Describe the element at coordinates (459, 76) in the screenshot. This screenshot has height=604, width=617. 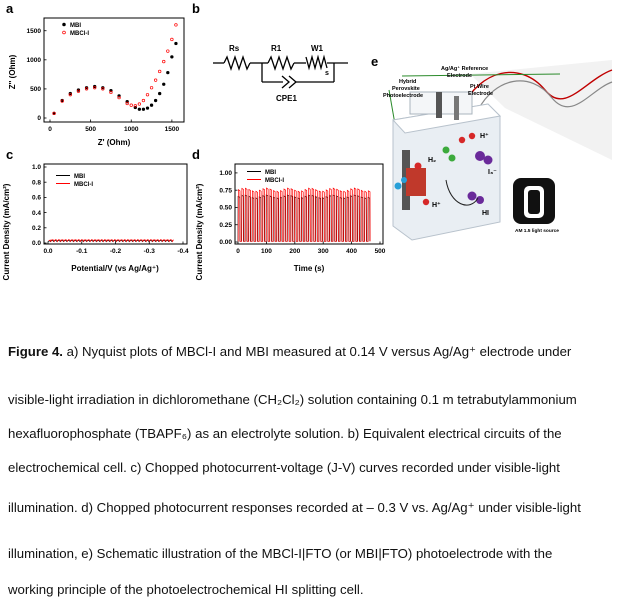
I see `label-ref-2: Electrode` at that location.